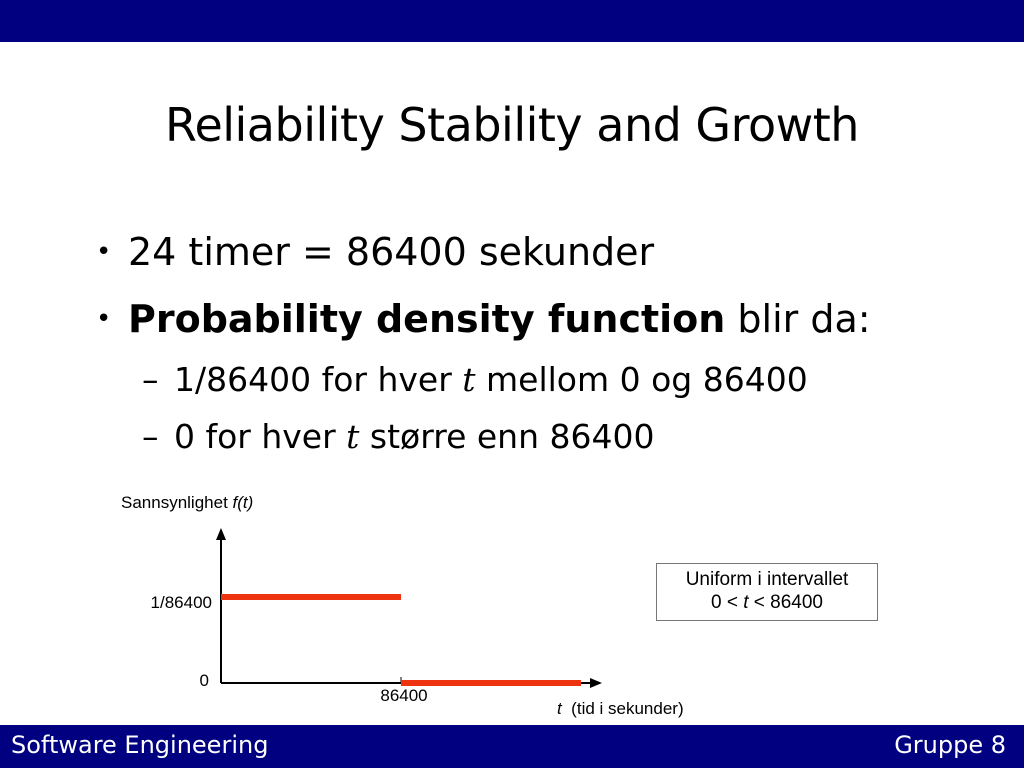 The image size is (1024, 768). I want to click on y-axis-label: Sannsynlighet f(t), so click(187, 502).